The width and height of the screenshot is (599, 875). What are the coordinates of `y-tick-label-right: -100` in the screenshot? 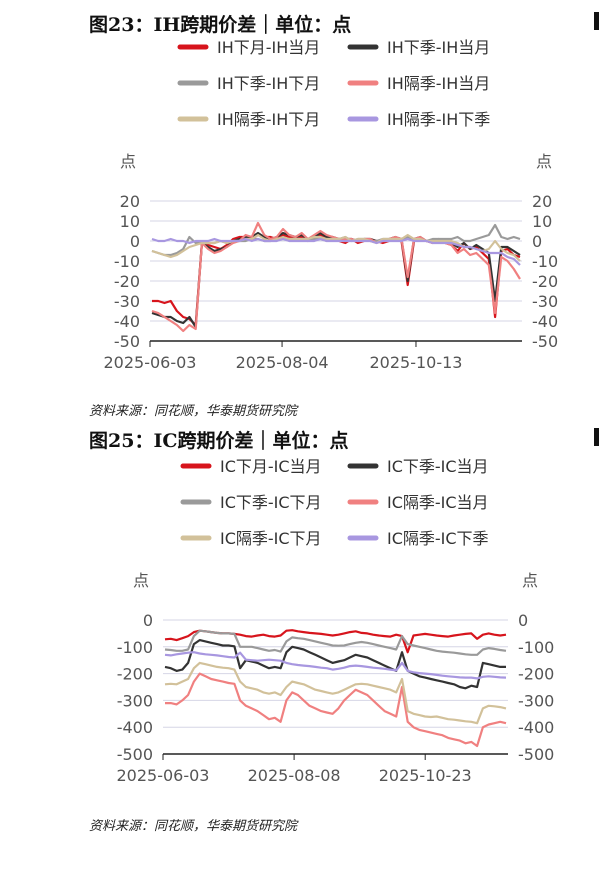 It's located at (536, 647).